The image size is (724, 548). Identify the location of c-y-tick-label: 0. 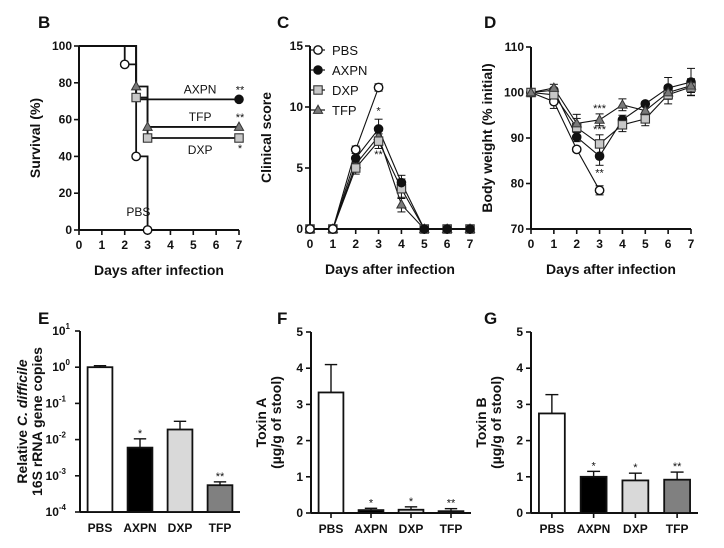
(299, 229).